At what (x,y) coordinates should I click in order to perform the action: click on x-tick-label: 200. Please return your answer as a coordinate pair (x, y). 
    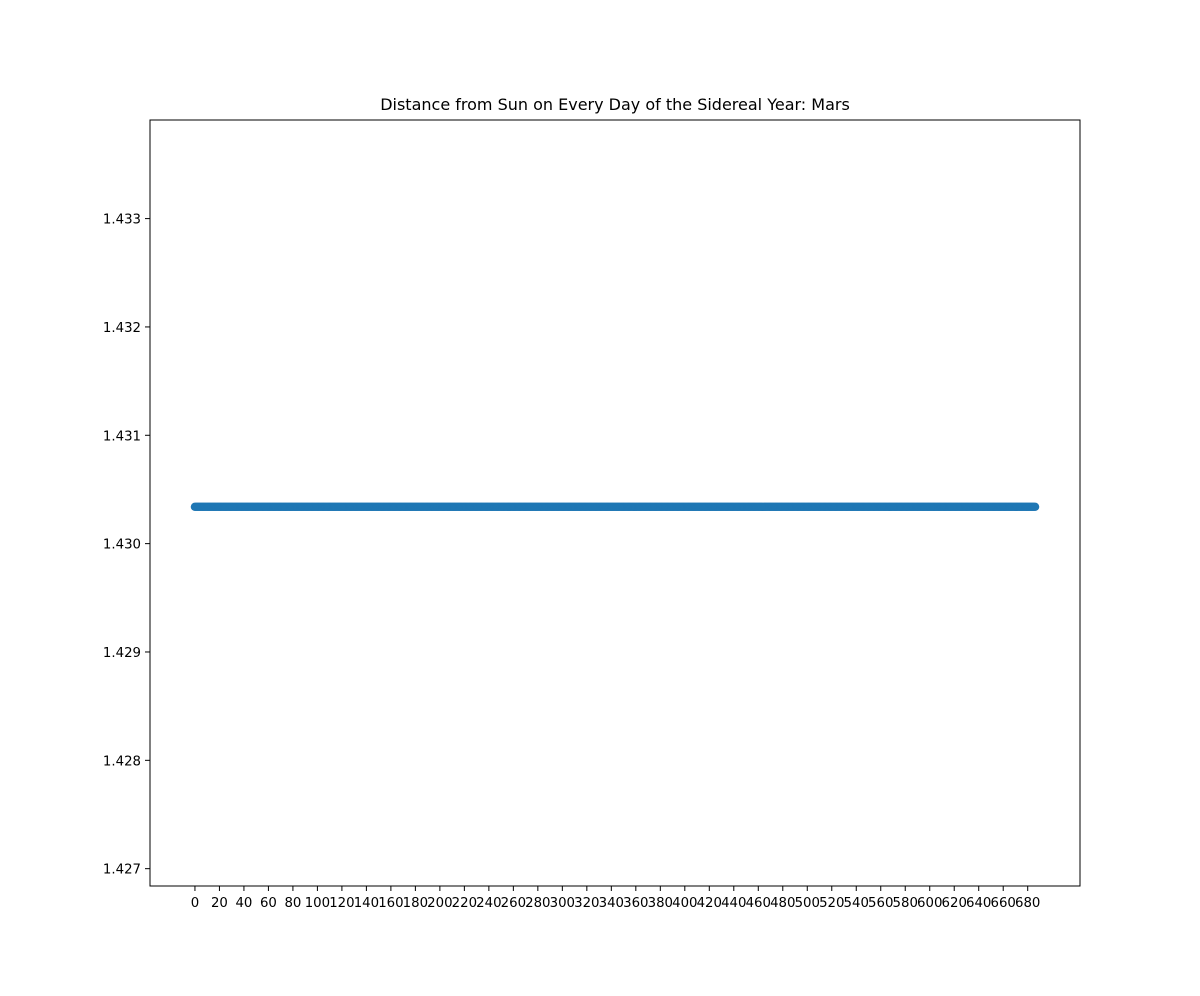
    Looking at the image, I should click on (439, 903).